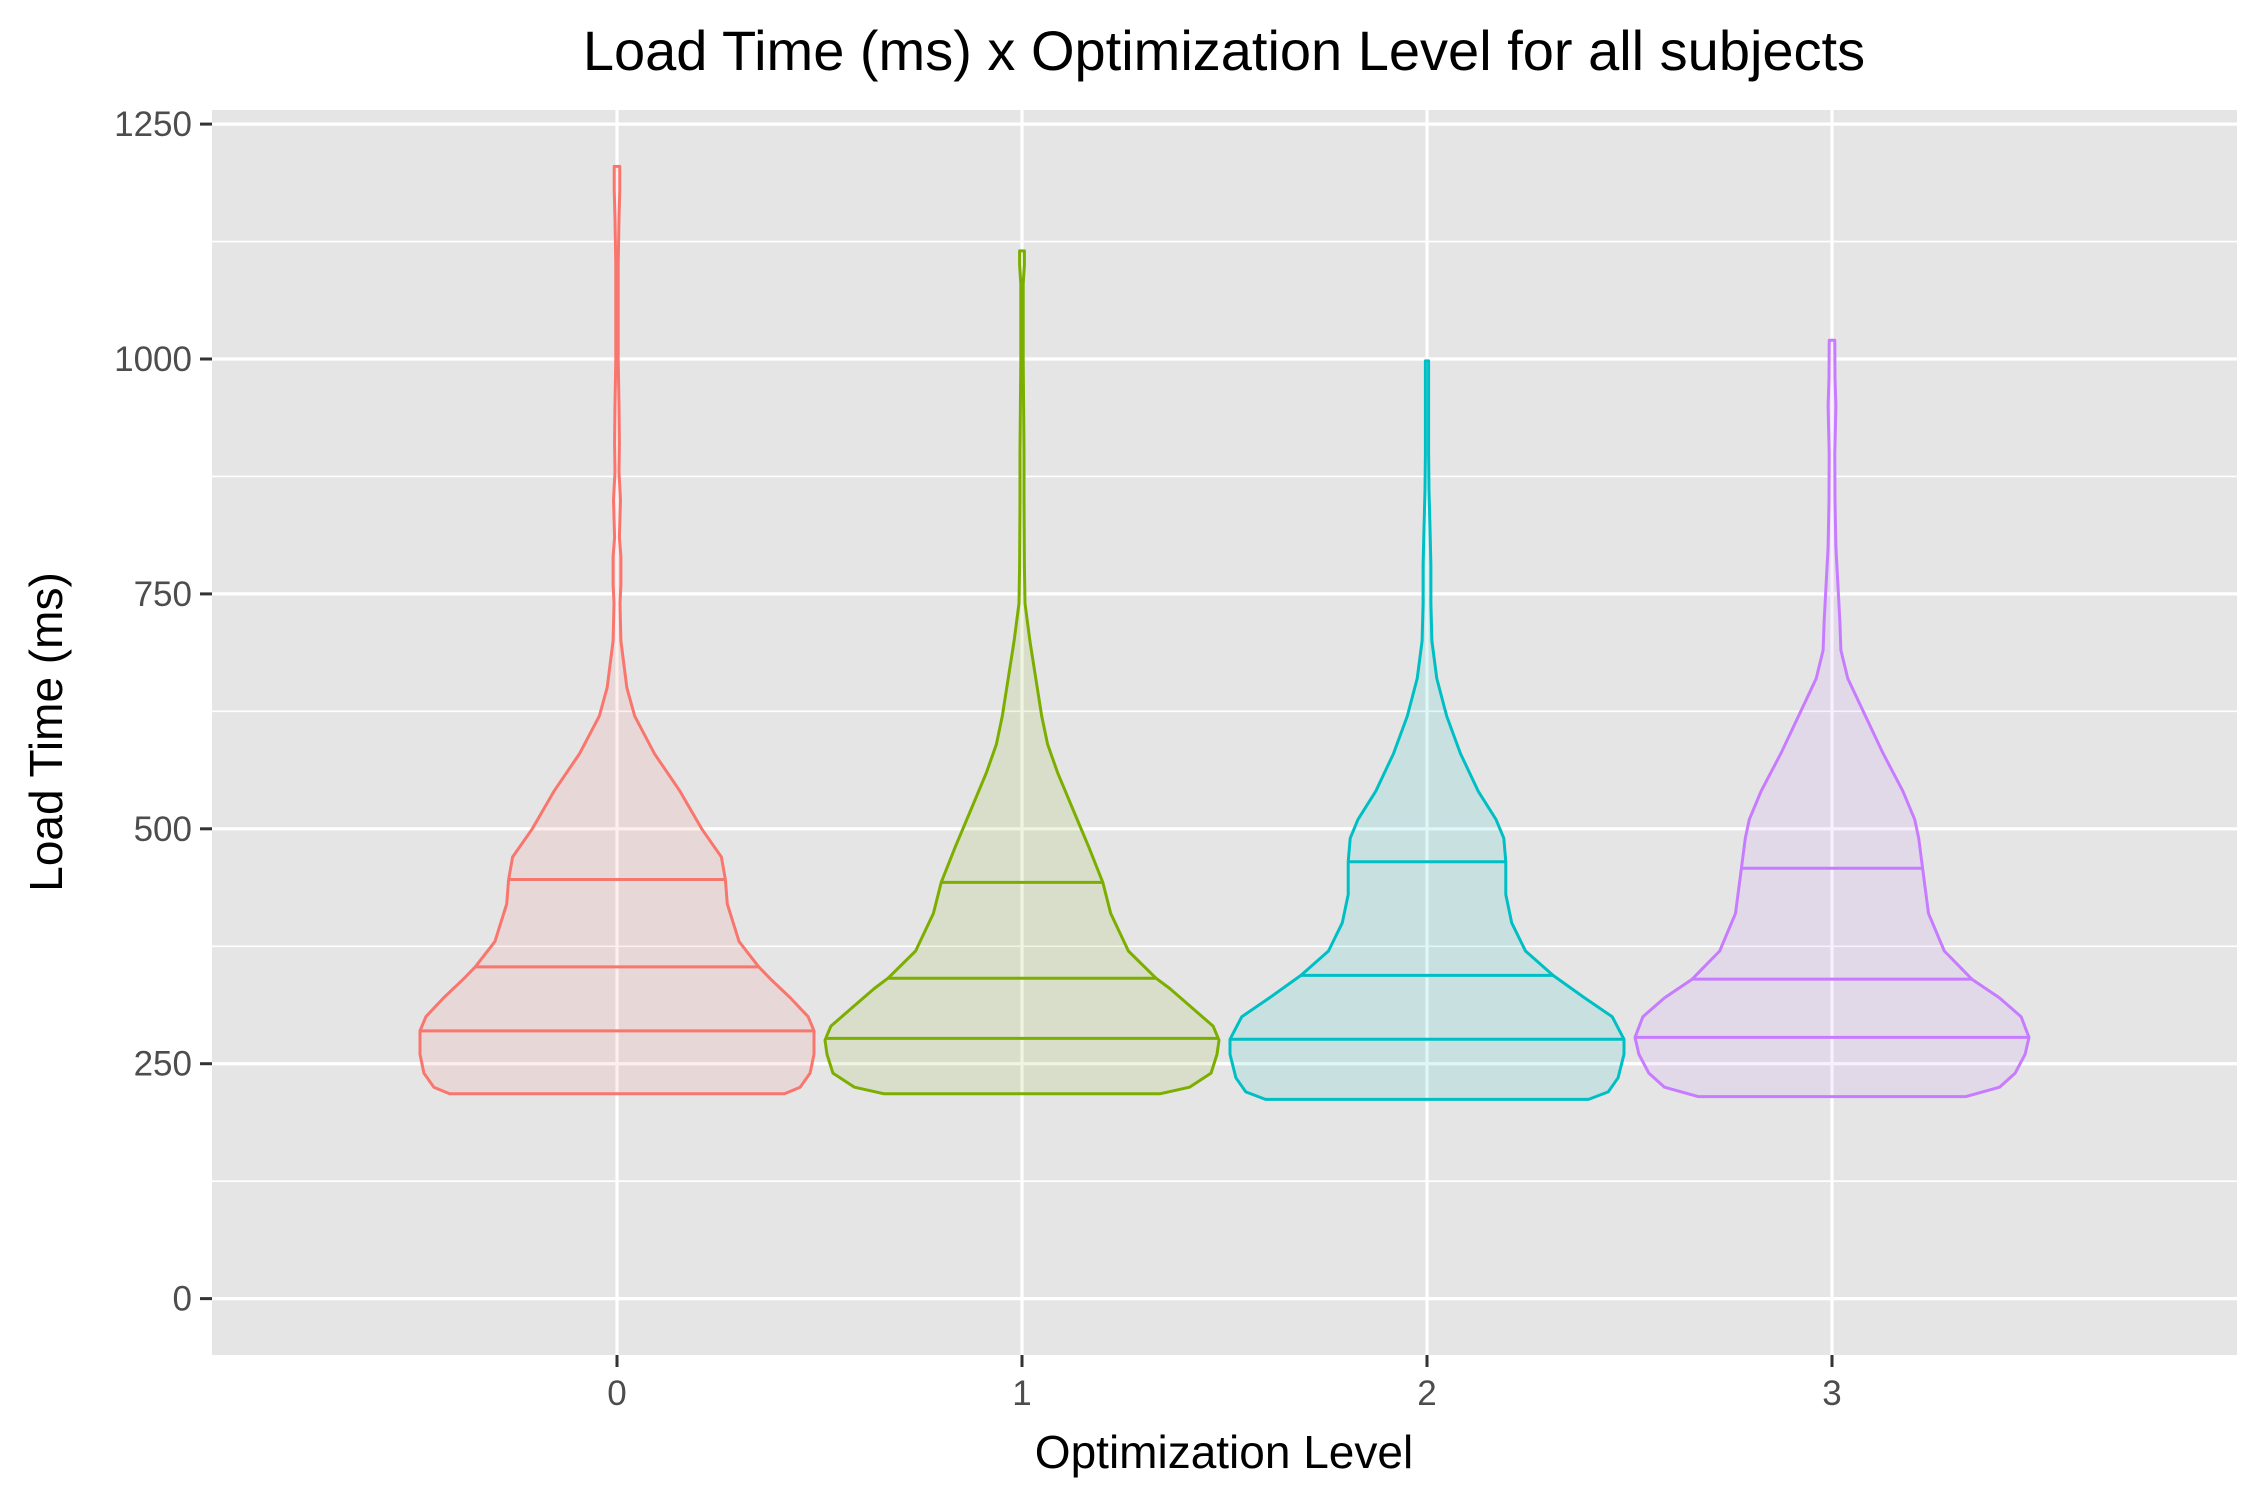 Image resolution: width=2250 pixels, height=1505 pixels. I want to click on x-tick-label: 3, so click(1831, 1393).